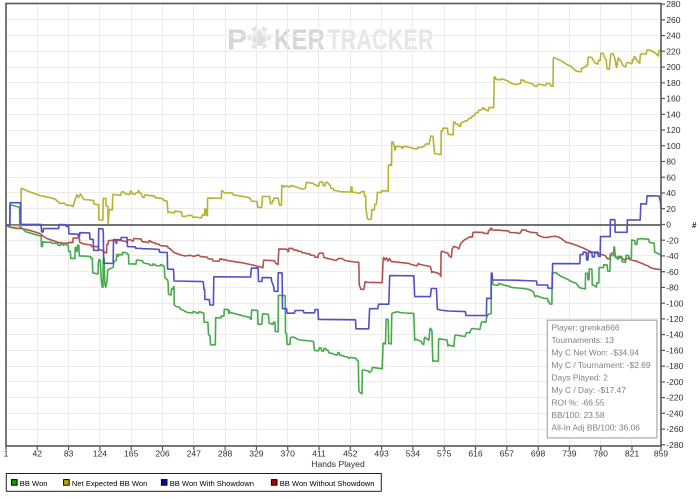  I want to click on svg-text: 329, so click(256, 453).